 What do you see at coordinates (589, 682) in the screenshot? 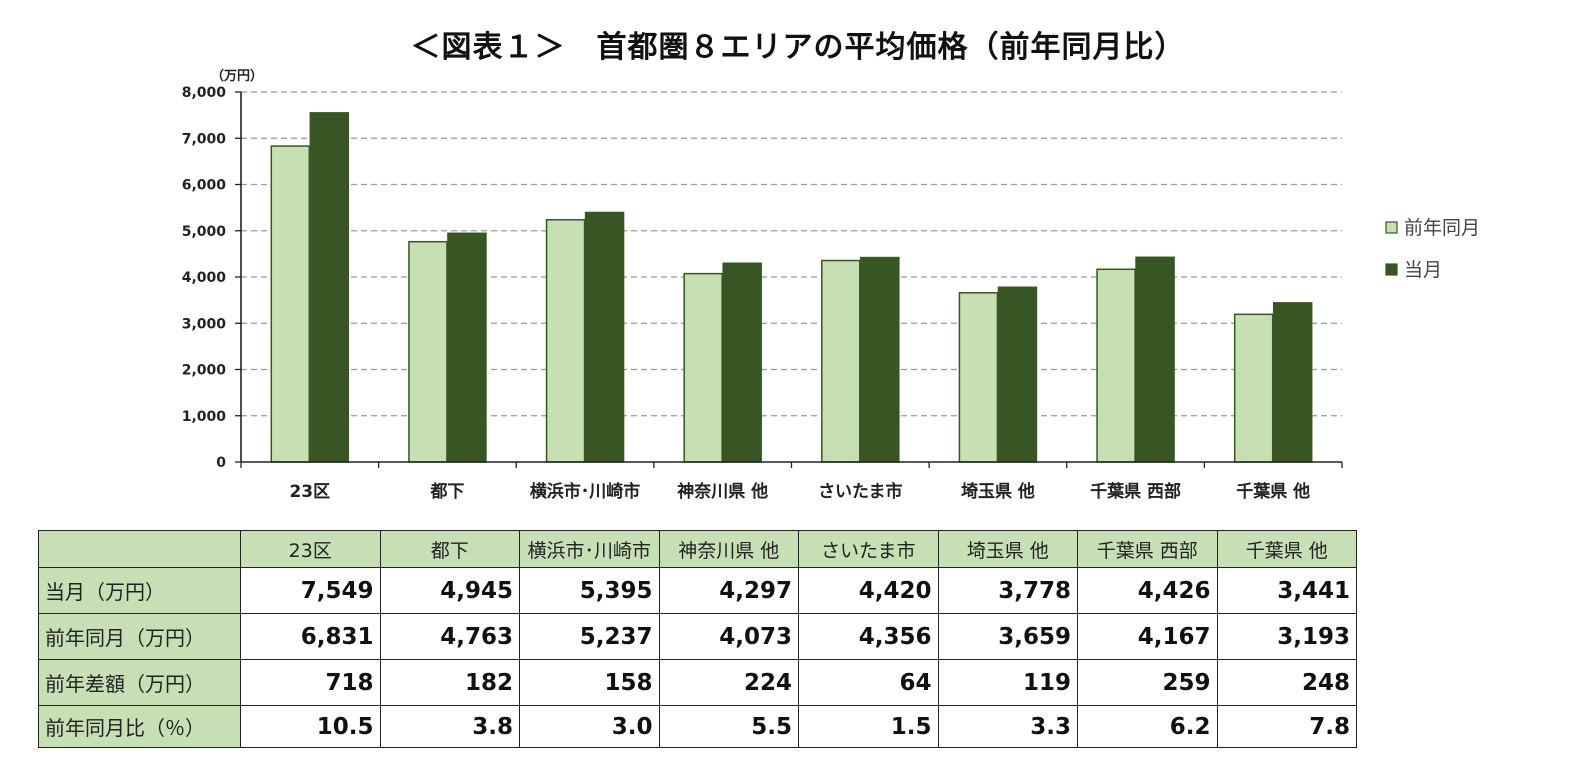
I see `table-cell: 158` at bounding box center [589, 682].